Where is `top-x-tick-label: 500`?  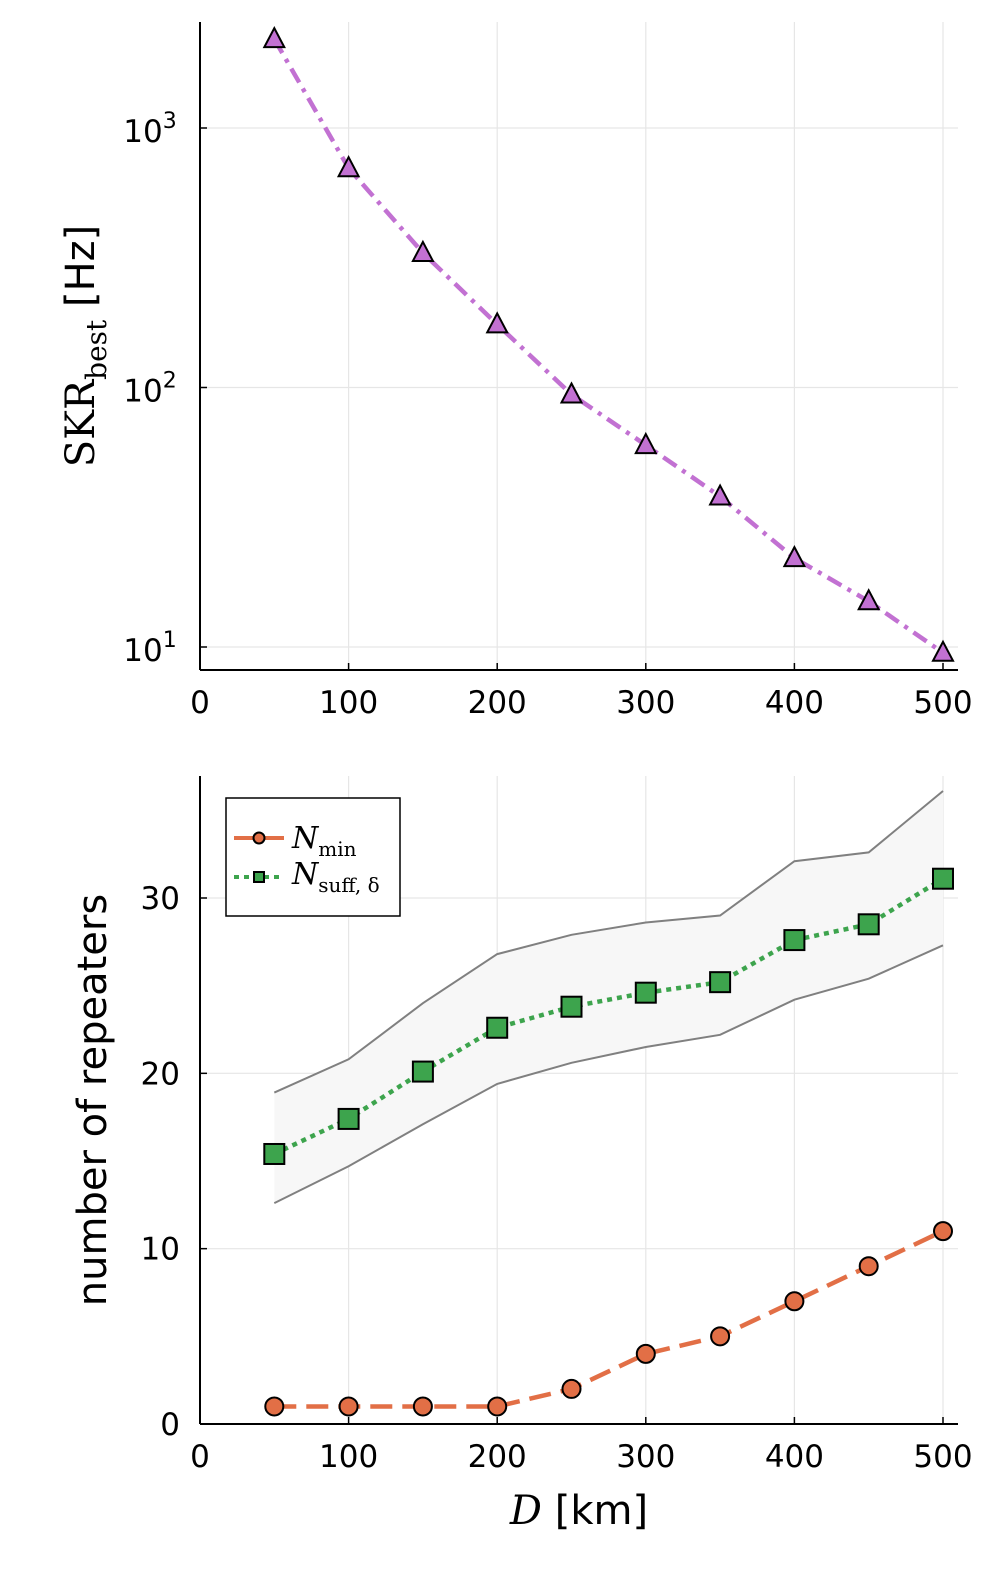
top-x-tick-label: 500 is located at coordinates (942, 703).